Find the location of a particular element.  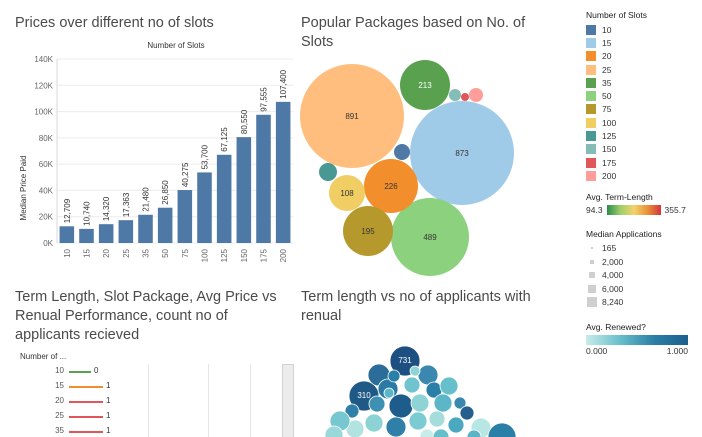

bubble-label-226: 226 is located at coordinates (391, 186).